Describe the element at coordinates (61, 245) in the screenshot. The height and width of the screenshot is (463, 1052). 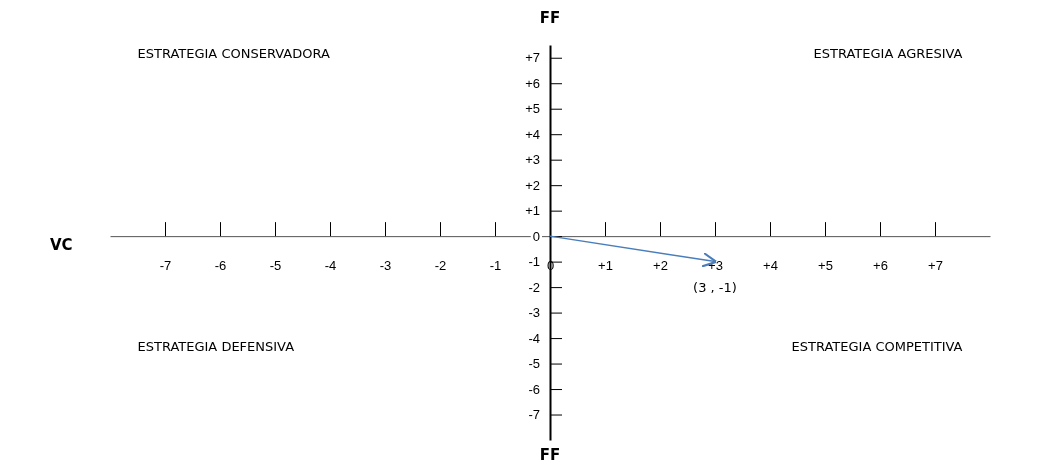
I see `x-axis-title: VC` at that location.